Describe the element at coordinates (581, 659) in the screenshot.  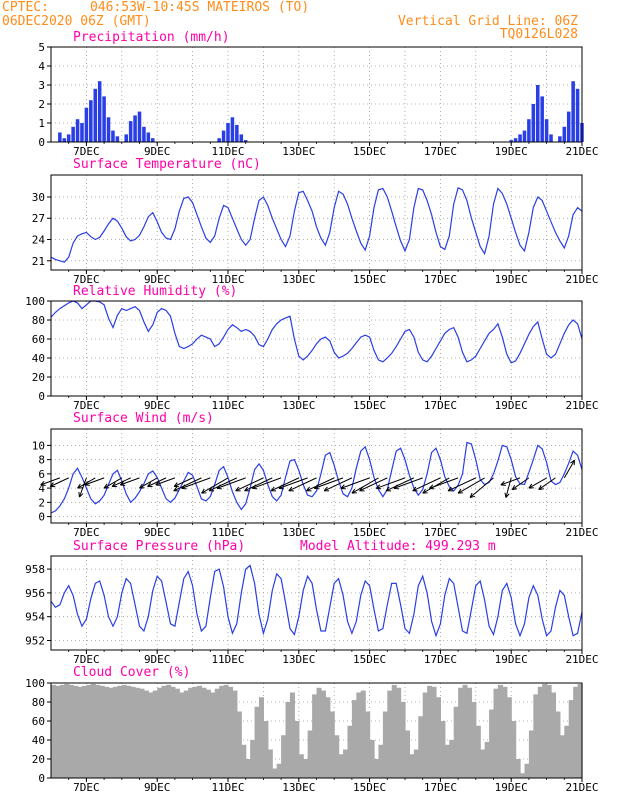
I see `pres-xtick-label: 21DEC` at that location.